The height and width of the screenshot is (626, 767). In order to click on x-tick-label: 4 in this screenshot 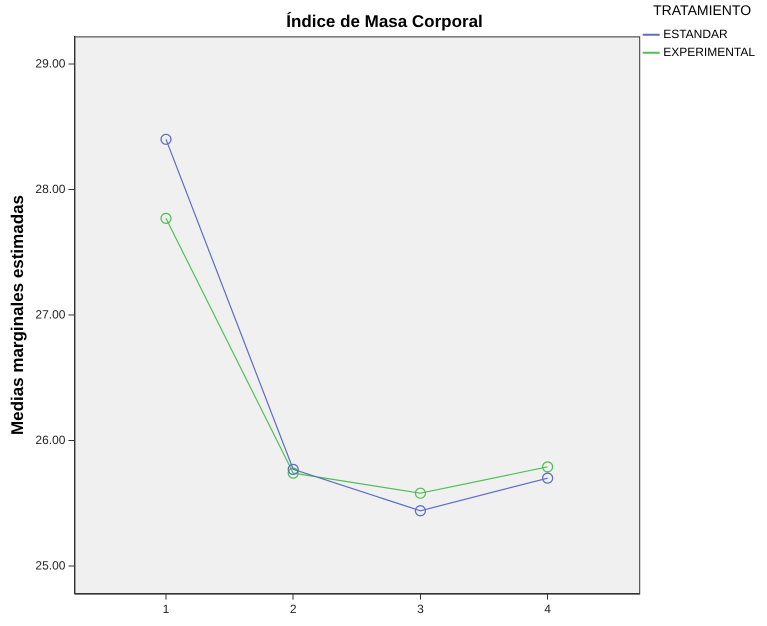, I will do `click(548, 609)`.